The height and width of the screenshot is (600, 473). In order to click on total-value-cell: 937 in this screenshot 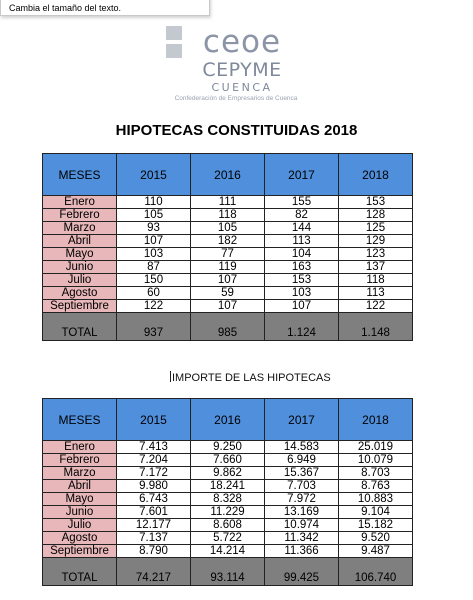, I will do `click(153, 326)`.